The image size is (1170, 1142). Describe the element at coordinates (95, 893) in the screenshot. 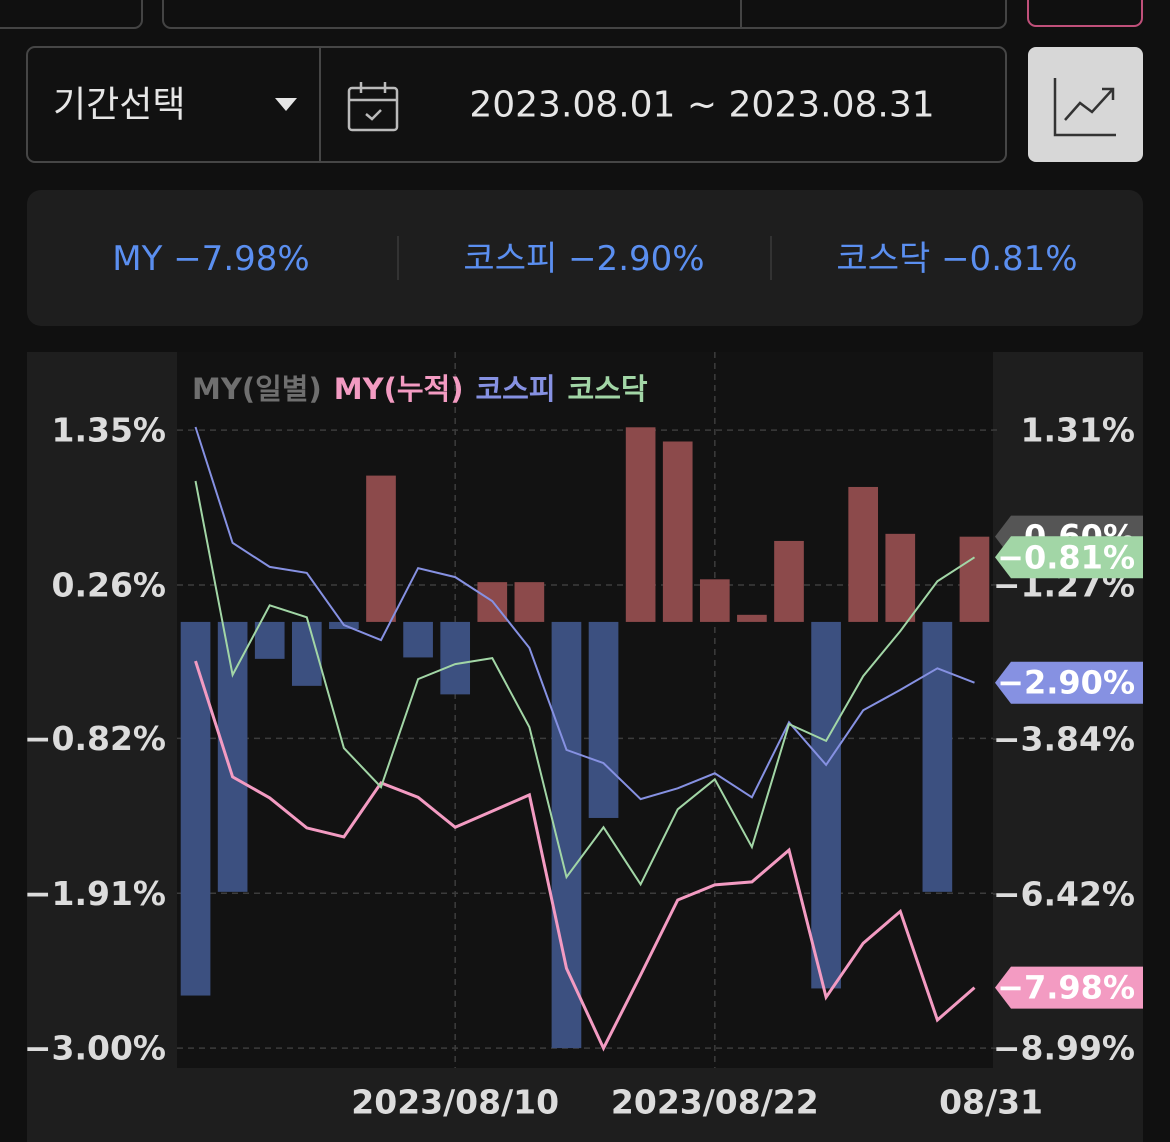

I see `y-tick-label: −1.91%` at that location.